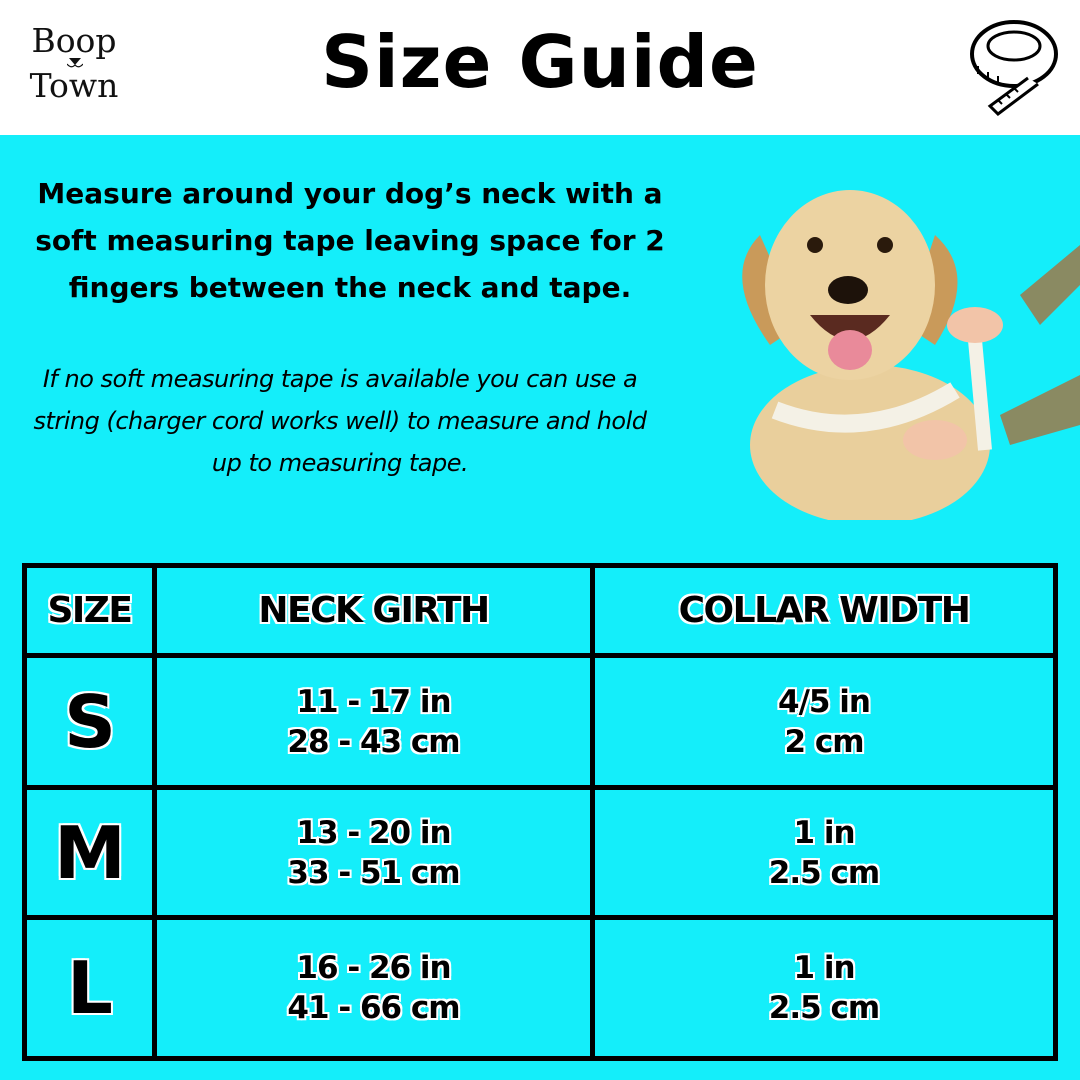 This screenshot has width=1080, height=1080. What do you see at coordinates (89, 852) in the screenshot?
I see `size-cell: M` at bounding box center [89, 852].